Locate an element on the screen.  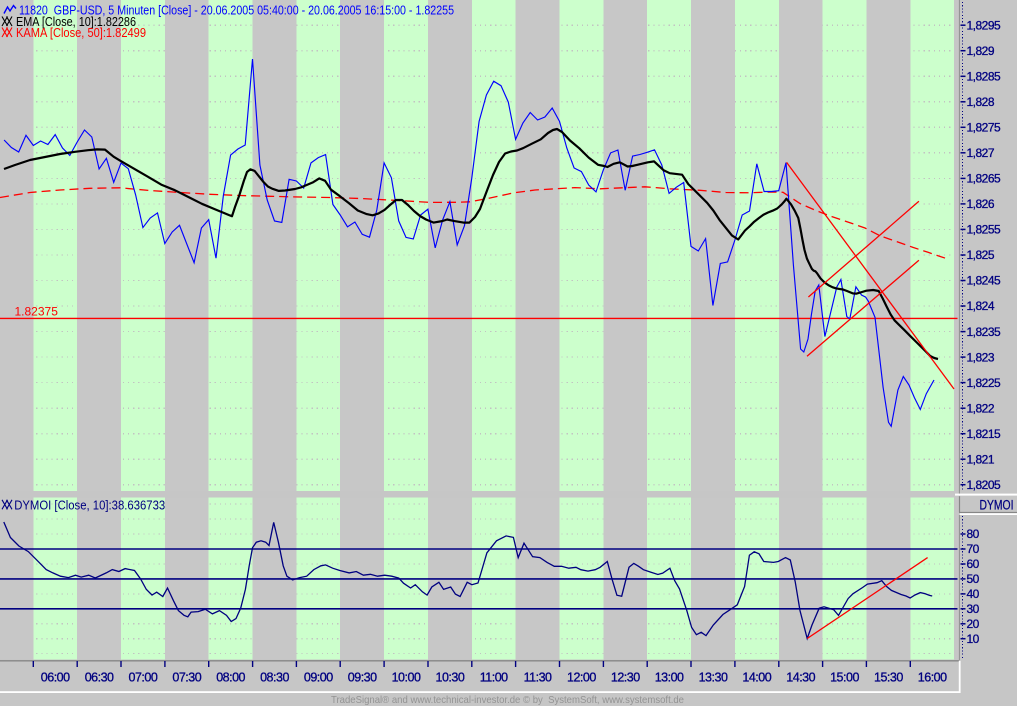
svg-text: 60 is located at coordinates (973, 564).